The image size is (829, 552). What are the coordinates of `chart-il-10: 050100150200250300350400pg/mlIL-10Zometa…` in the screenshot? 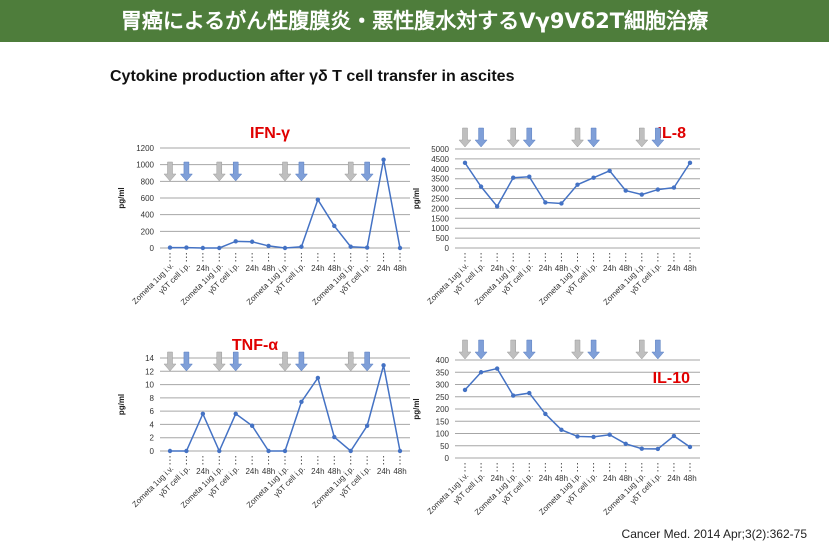 It's located at (556, 428).